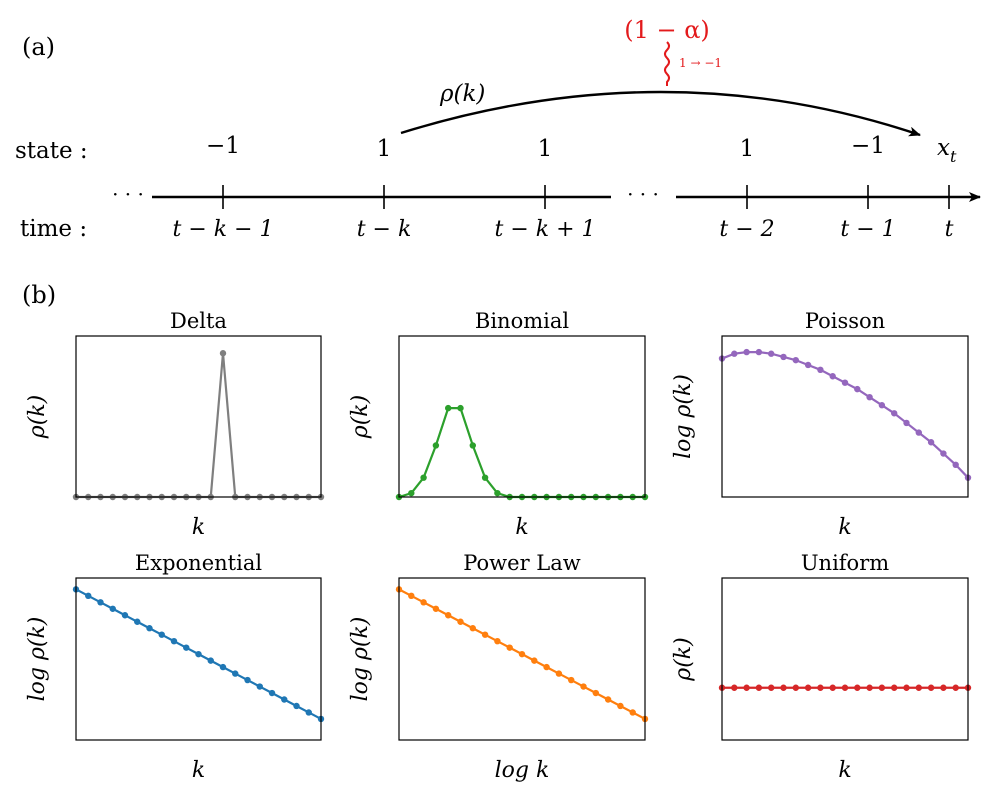  Describe the element at coordinates (222, 229) in the screenshot. I see `time-label: t − k − 1` at that location.